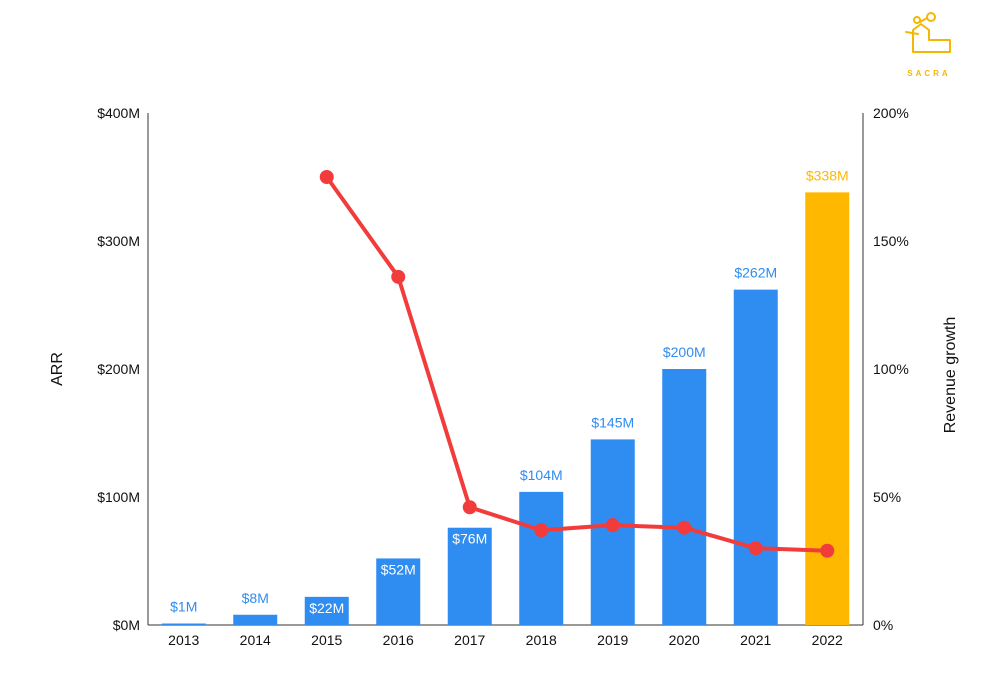  What do you see at coordinates (541, 640) in the screenshot?
I see `x-tick-label: 2018` at bounding box center [541, 640].